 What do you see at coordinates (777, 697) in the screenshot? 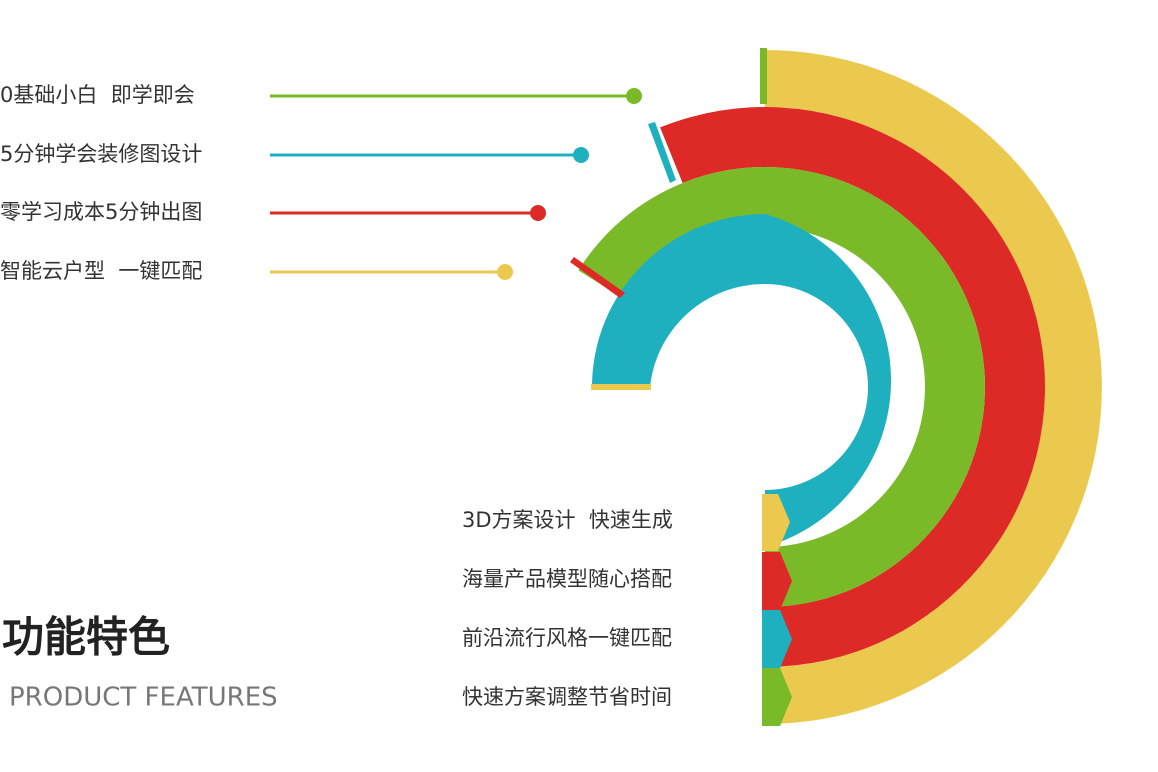
I see `tab-green` at bounding box center [777, 697].